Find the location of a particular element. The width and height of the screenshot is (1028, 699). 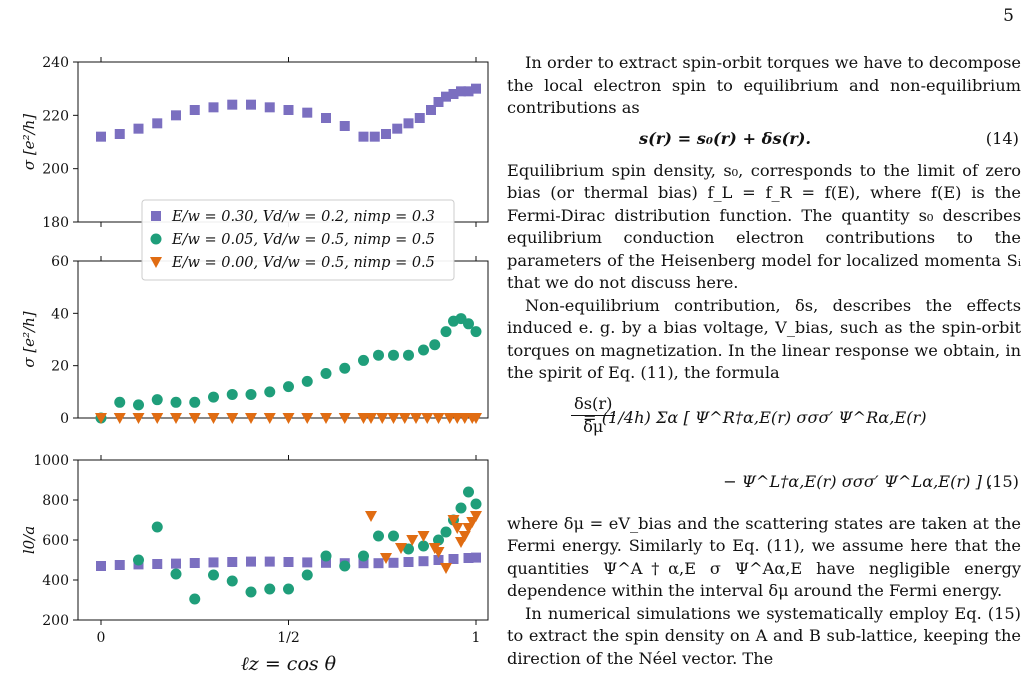

x-tick-label: 0 is located at coordinates (101, 638).